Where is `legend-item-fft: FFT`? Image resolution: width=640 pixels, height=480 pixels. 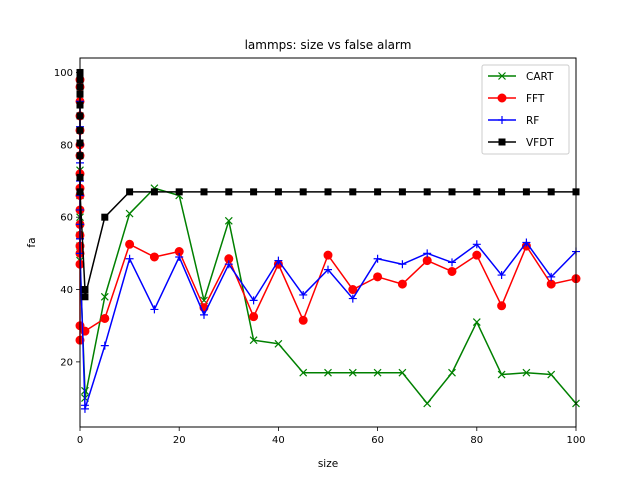
legend-item-fft: FFT is located at coordinates (516, 99).